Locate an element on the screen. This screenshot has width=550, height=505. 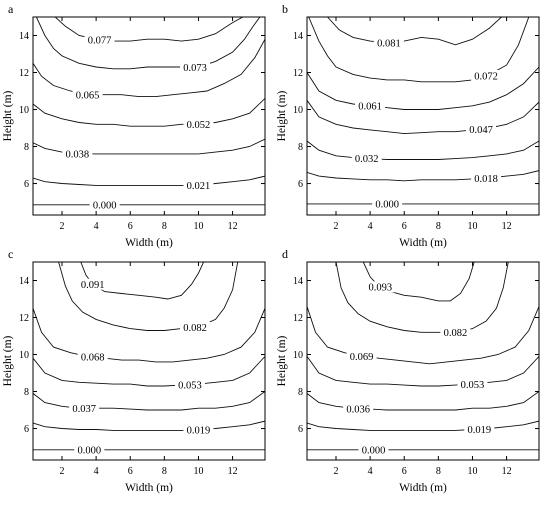
contour-label: 0.038 is located at coordinates (78, 155).